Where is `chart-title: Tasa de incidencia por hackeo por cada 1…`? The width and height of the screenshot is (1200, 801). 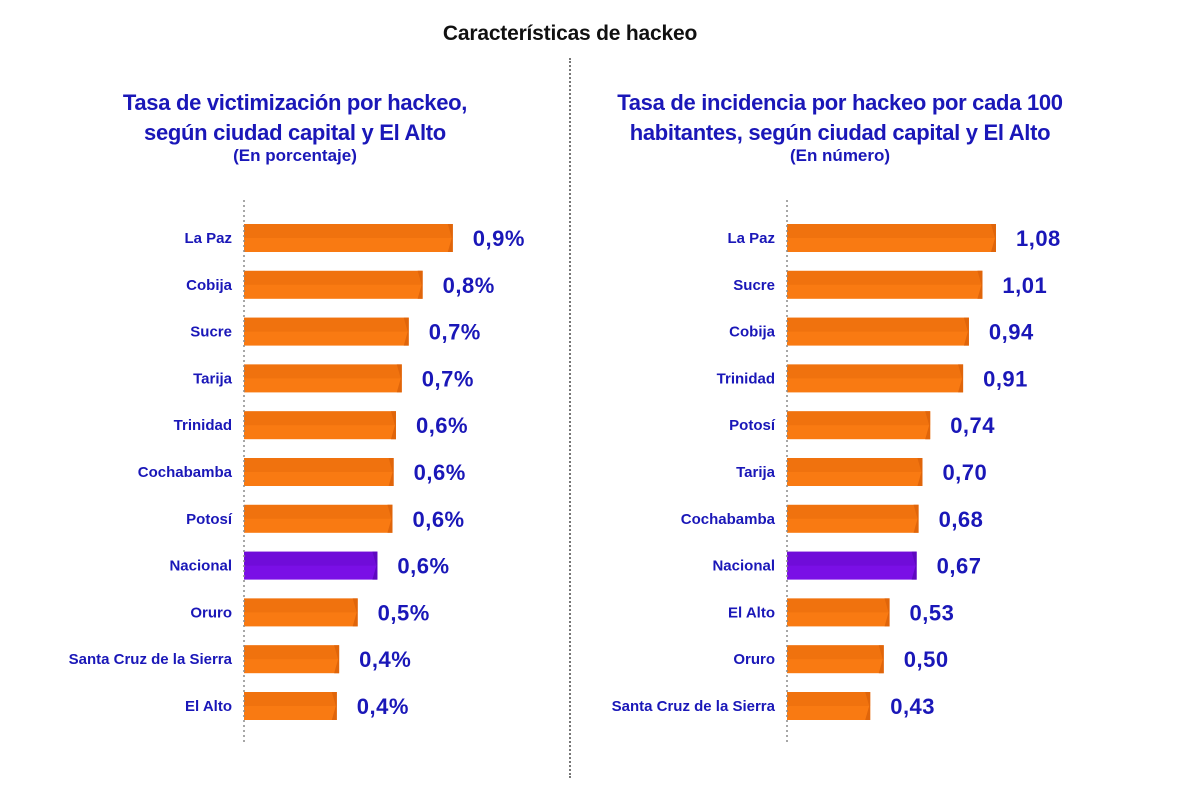 chart-title: Tasa de incidencia por hackeo por cada 1… is located at coordinates (840, 118).